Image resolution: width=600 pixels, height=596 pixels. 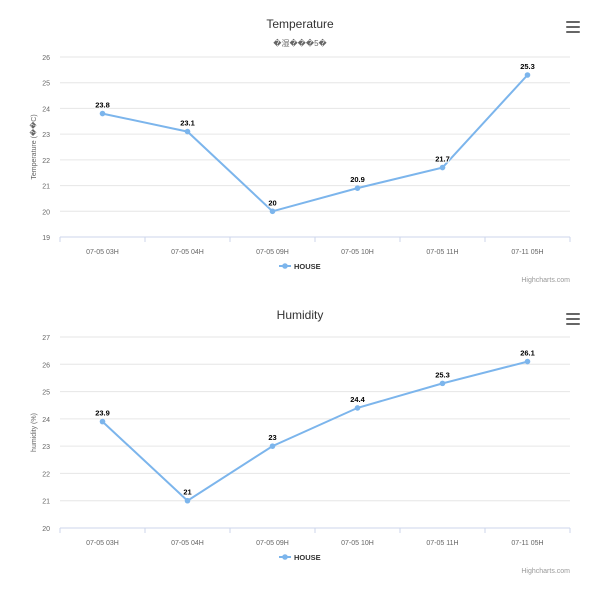 I want to click on data-label: 24.4, so click(x=357, y=399).